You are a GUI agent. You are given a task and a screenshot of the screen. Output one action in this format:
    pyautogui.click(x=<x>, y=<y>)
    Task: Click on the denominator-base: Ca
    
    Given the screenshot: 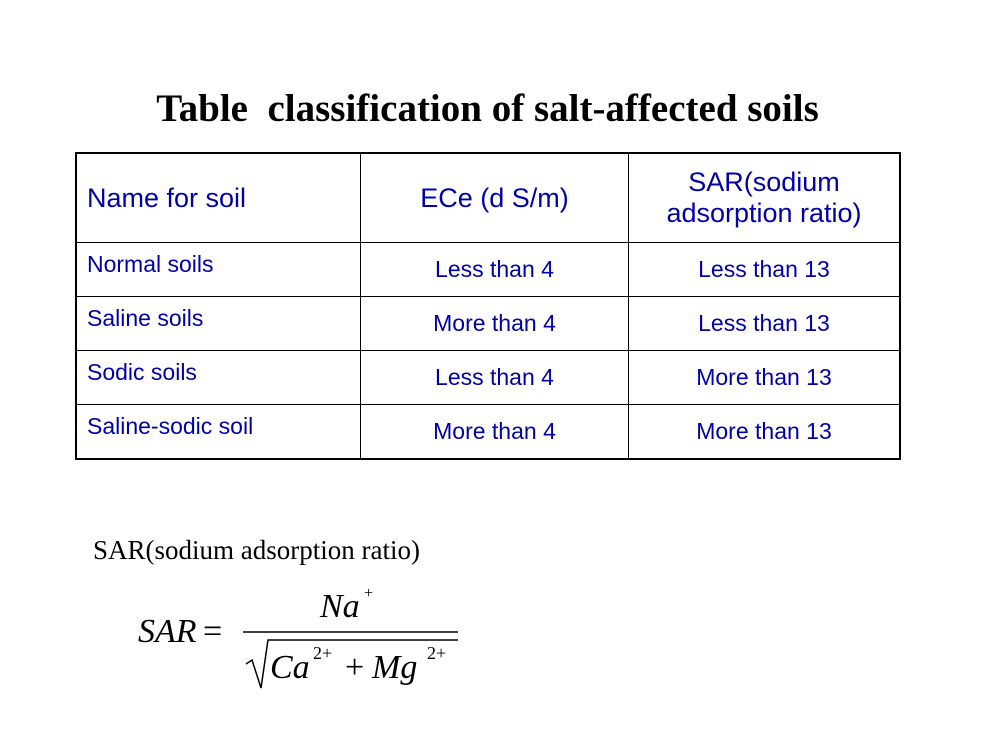 What is the action you would take?
    pyautogui.click(x=290, y=667)
    